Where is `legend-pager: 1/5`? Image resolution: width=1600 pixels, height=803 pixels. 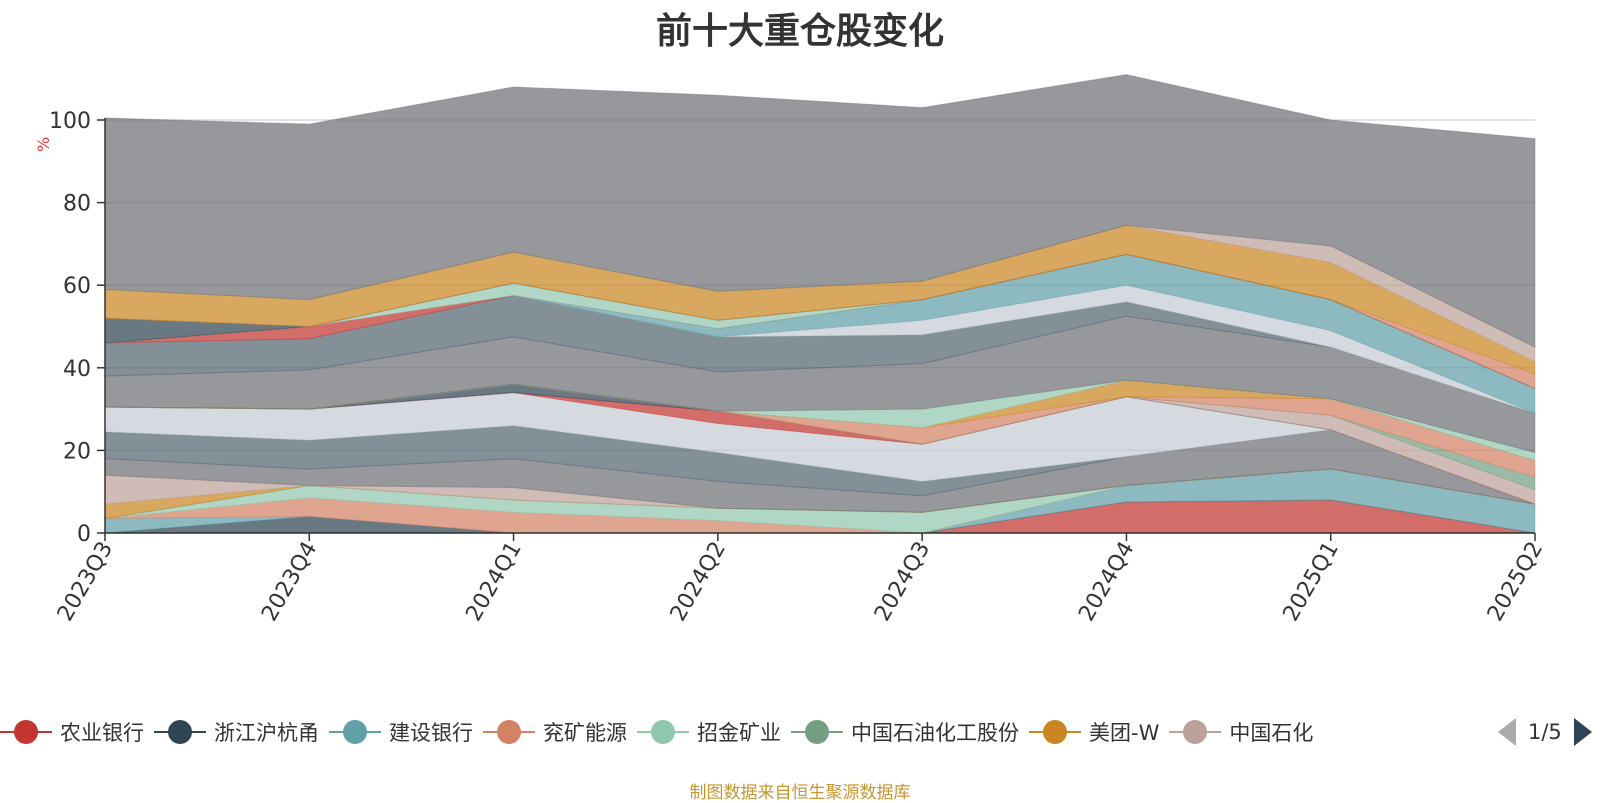
legend-pager: 1/5 is located at coordinates (1545, 732).